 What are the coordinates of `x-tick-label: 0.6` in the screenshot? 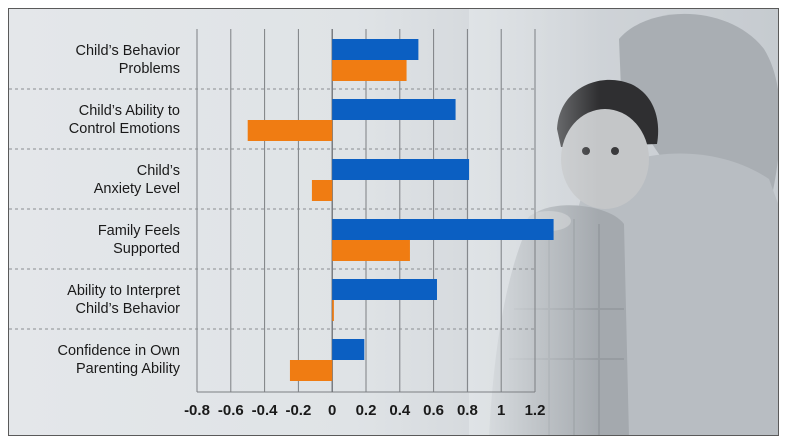 It's located at (433, 410).